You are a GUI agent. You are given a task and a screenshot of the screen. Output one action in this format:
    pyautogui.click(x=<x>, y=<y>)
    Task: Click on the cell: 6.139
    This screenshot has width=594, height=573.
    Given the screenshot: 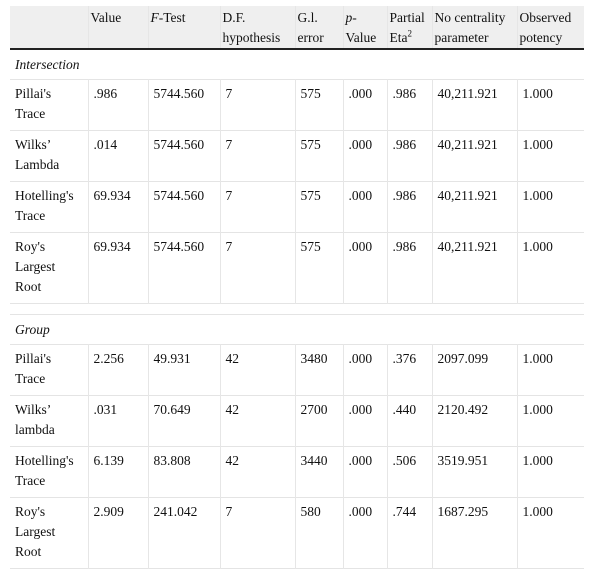 What is the action you would take?
    pyautogui.click(x=118, y=471)
    